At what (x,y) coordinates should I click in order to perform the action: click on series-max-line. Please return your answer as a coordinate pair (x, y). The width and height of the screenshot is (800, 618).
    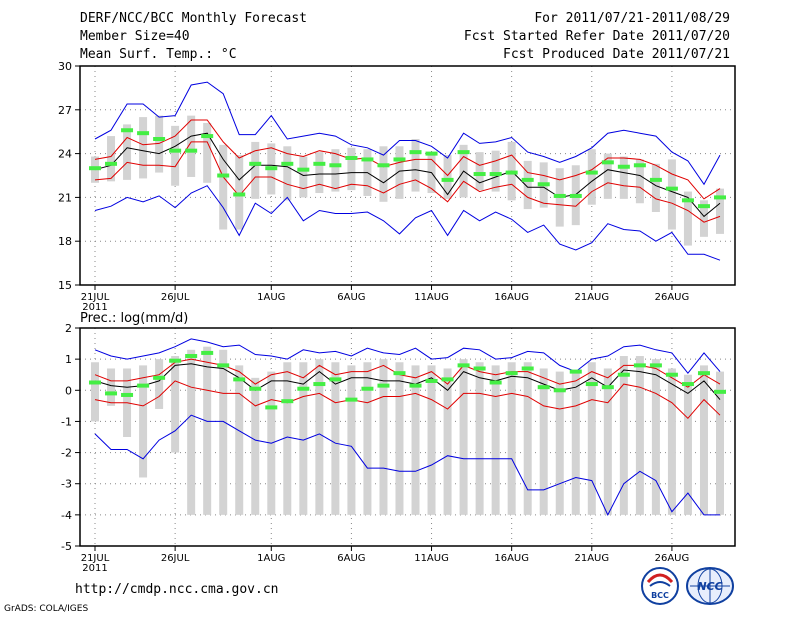
    Looking at the image, I should click on (407, 133).